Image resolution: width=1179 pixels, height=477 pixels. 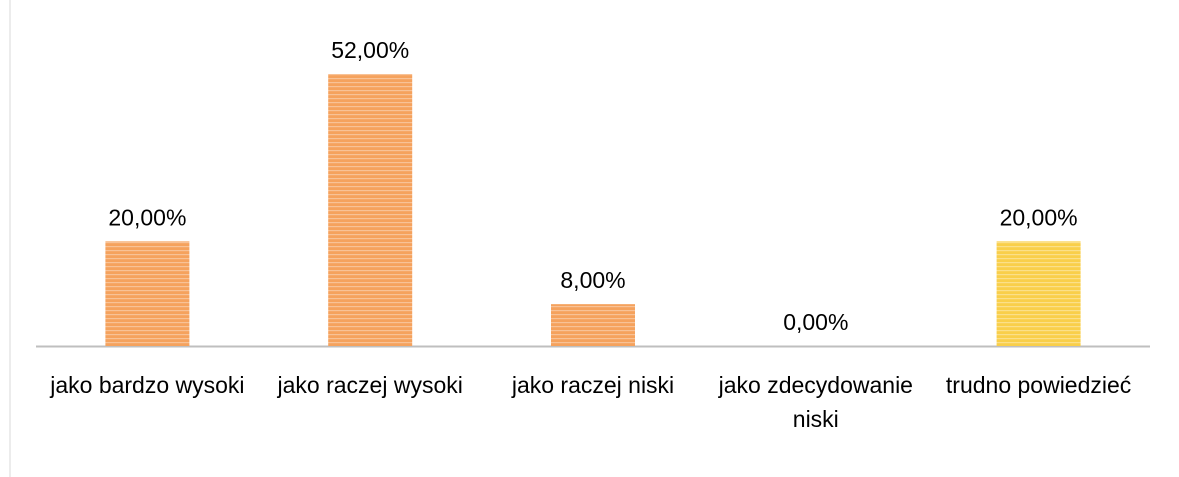 I want to click on x-tick-label: jako bardzo wysoki, so click(x=147, y=385).